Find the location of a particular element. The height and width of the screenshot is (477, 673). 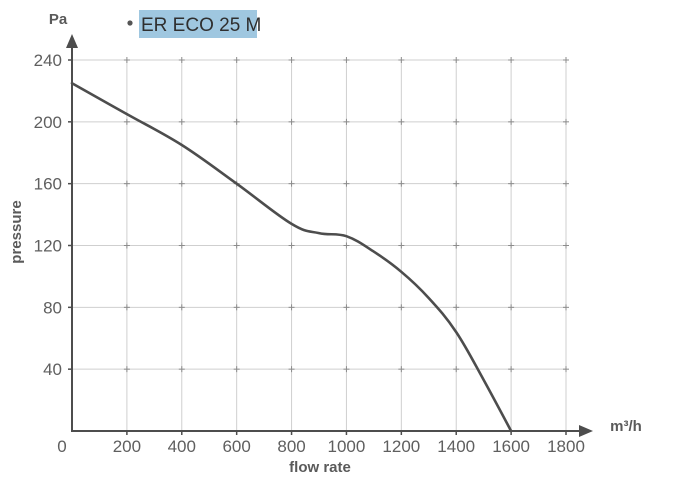

legend: ER ECO 25 M is located at coordinates (194, 24).